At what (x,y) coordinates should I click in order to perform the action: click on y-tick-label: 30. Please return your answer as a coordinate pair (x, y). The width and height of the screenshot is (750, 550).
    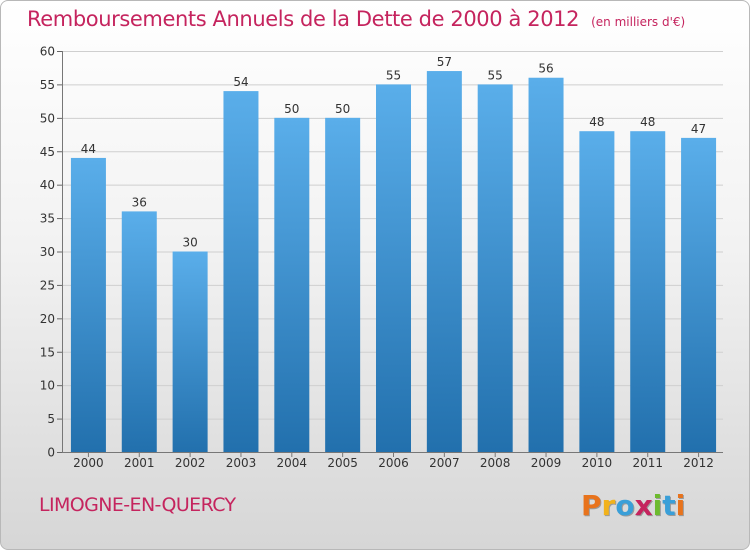
    Looking at the image, I should click on (47, 252).